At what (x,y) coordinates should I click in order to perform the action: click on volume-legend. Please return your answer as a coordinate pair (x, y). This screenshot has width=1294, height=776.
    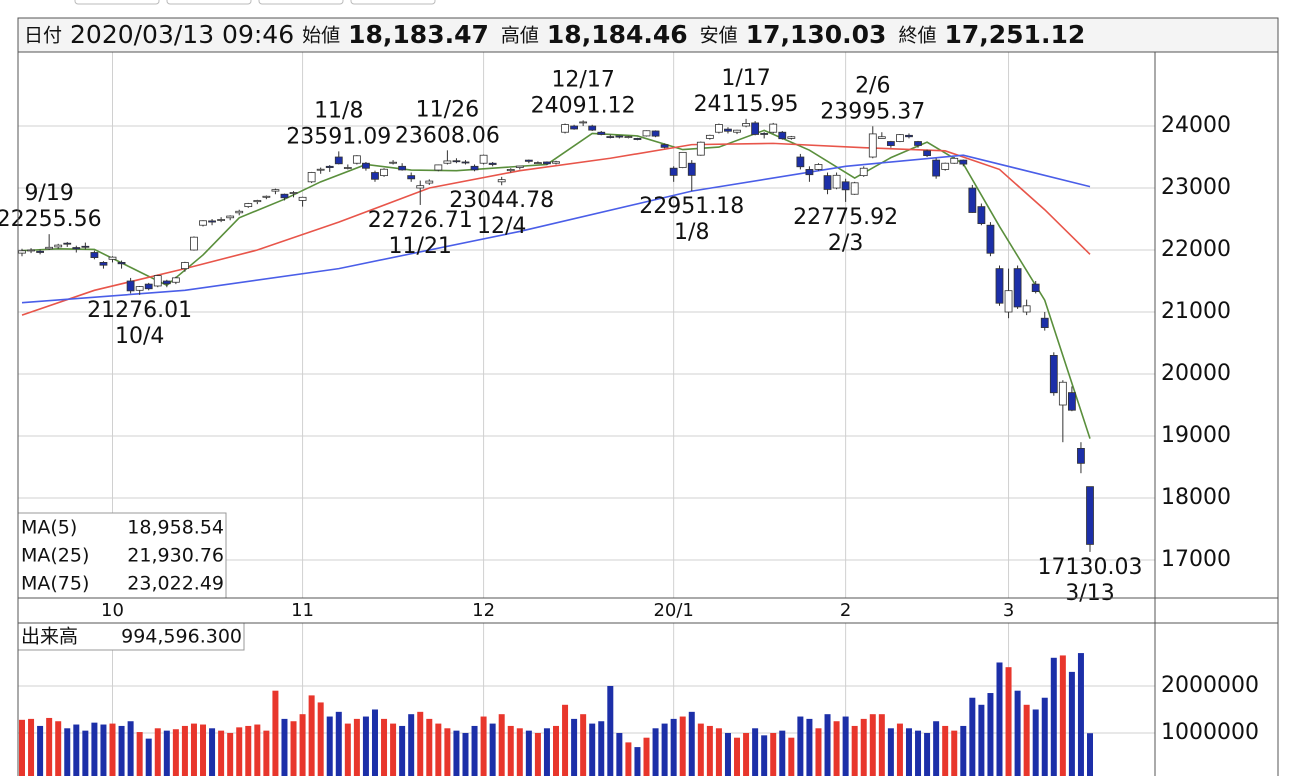
    Looking at the image, I should click on (131, 636).